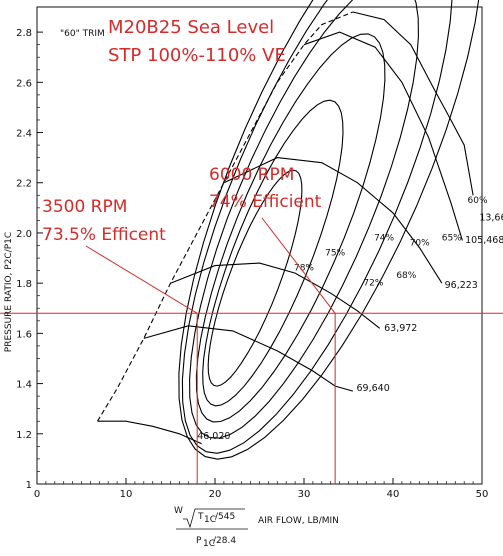  What do you see at coordinates (400, 328) in the screenshot?
I see `speed-label: 63,972` at bounding box center [400, 328].